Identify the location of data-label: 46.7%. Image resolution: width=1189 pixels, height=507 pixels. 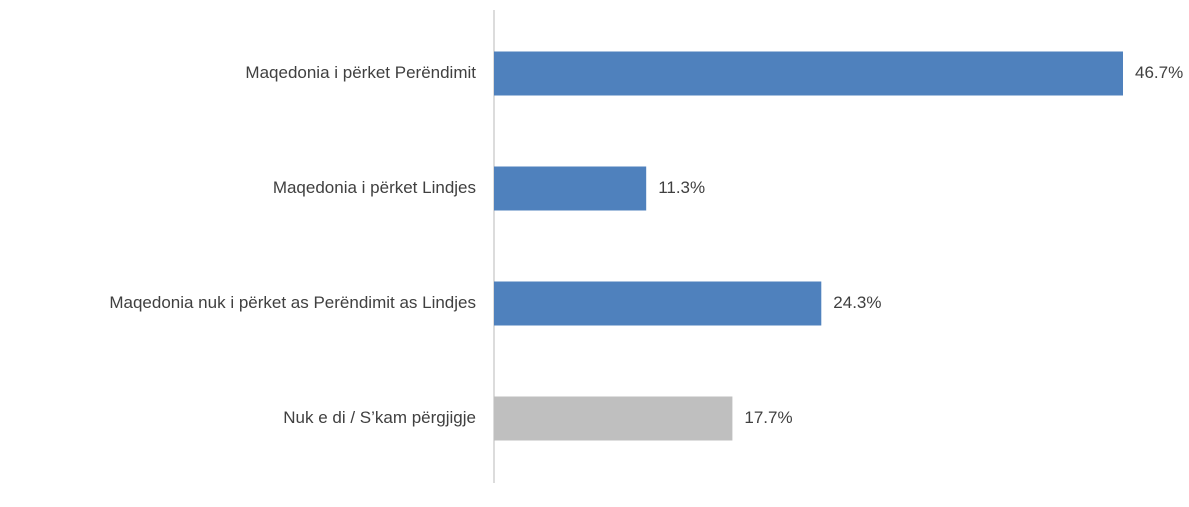
(1159, 72).